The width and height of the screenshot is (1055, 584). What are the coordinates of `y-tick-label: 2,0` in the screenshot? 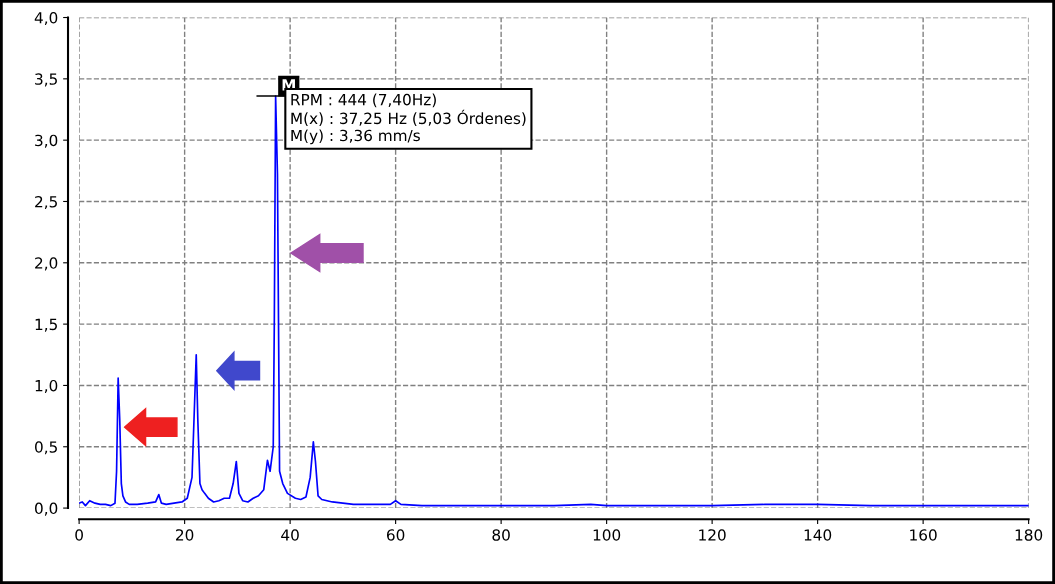 It's located at (46, 264).